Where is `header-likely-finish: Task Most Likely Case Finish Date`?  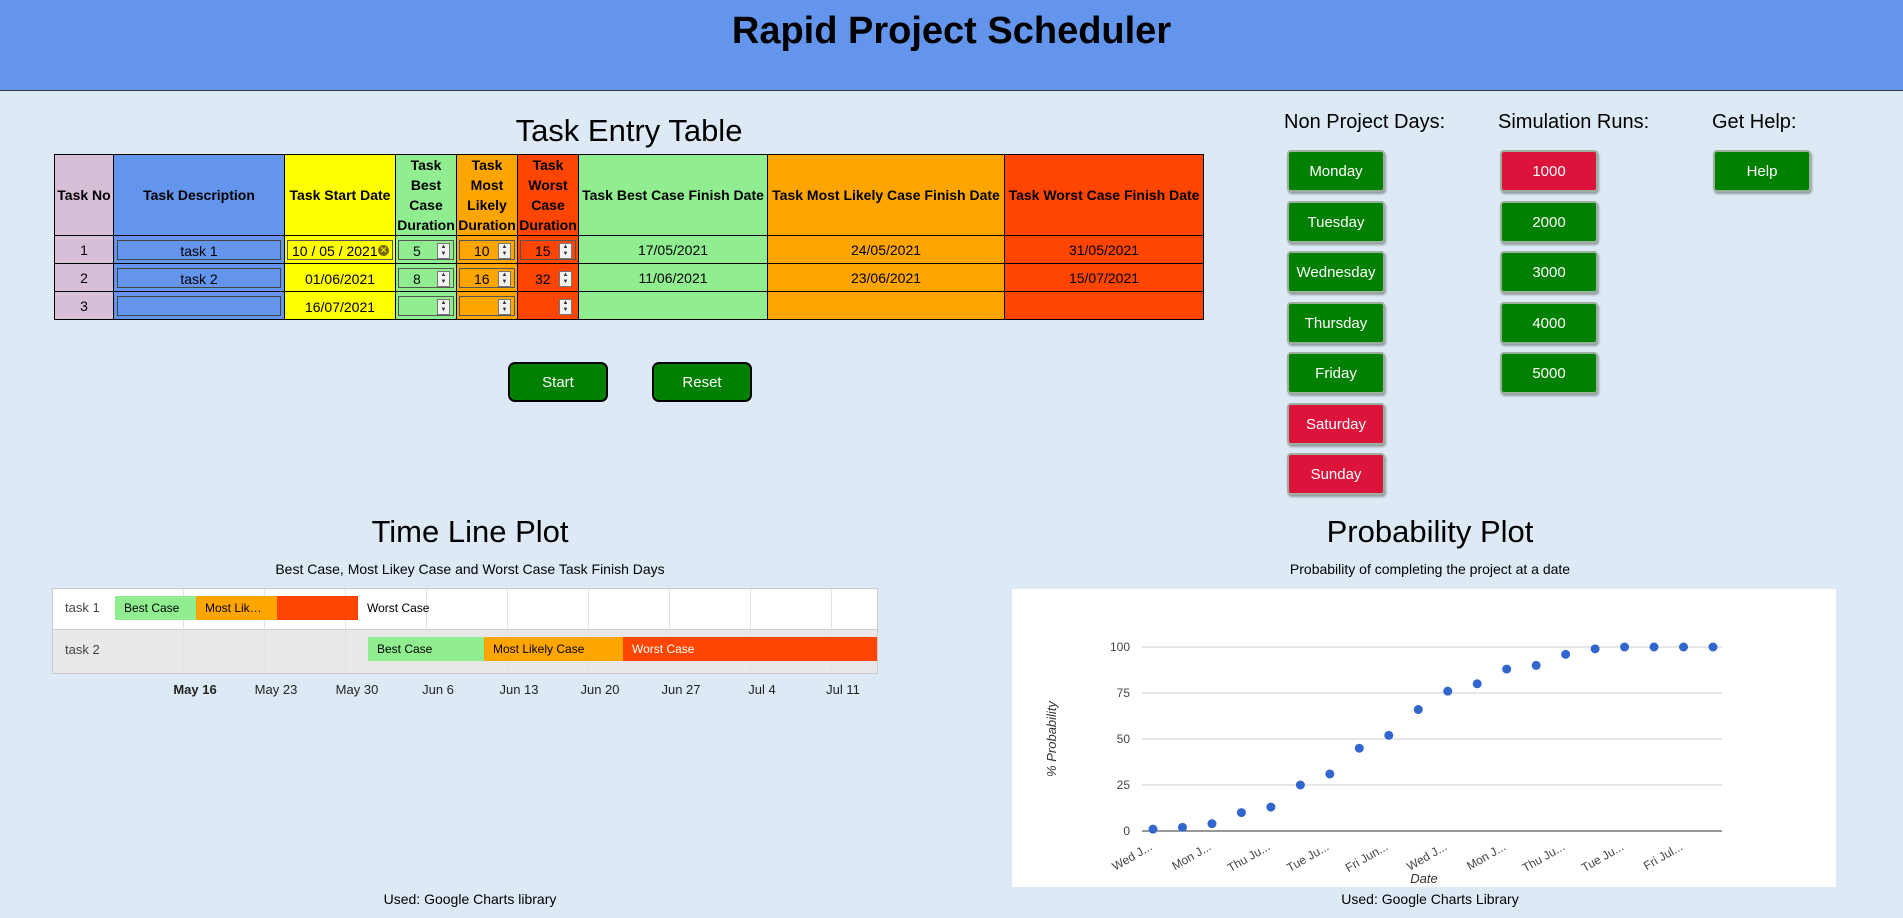
header-likely-finish: Task Most Likely Case Finish Date is located at coordinates (886, 195).